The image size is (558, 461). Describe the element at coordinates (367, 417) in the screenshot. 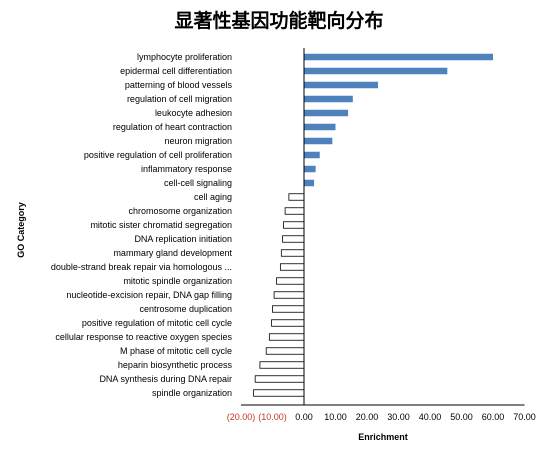

I see `x-tick-4: 20.00` at that location.